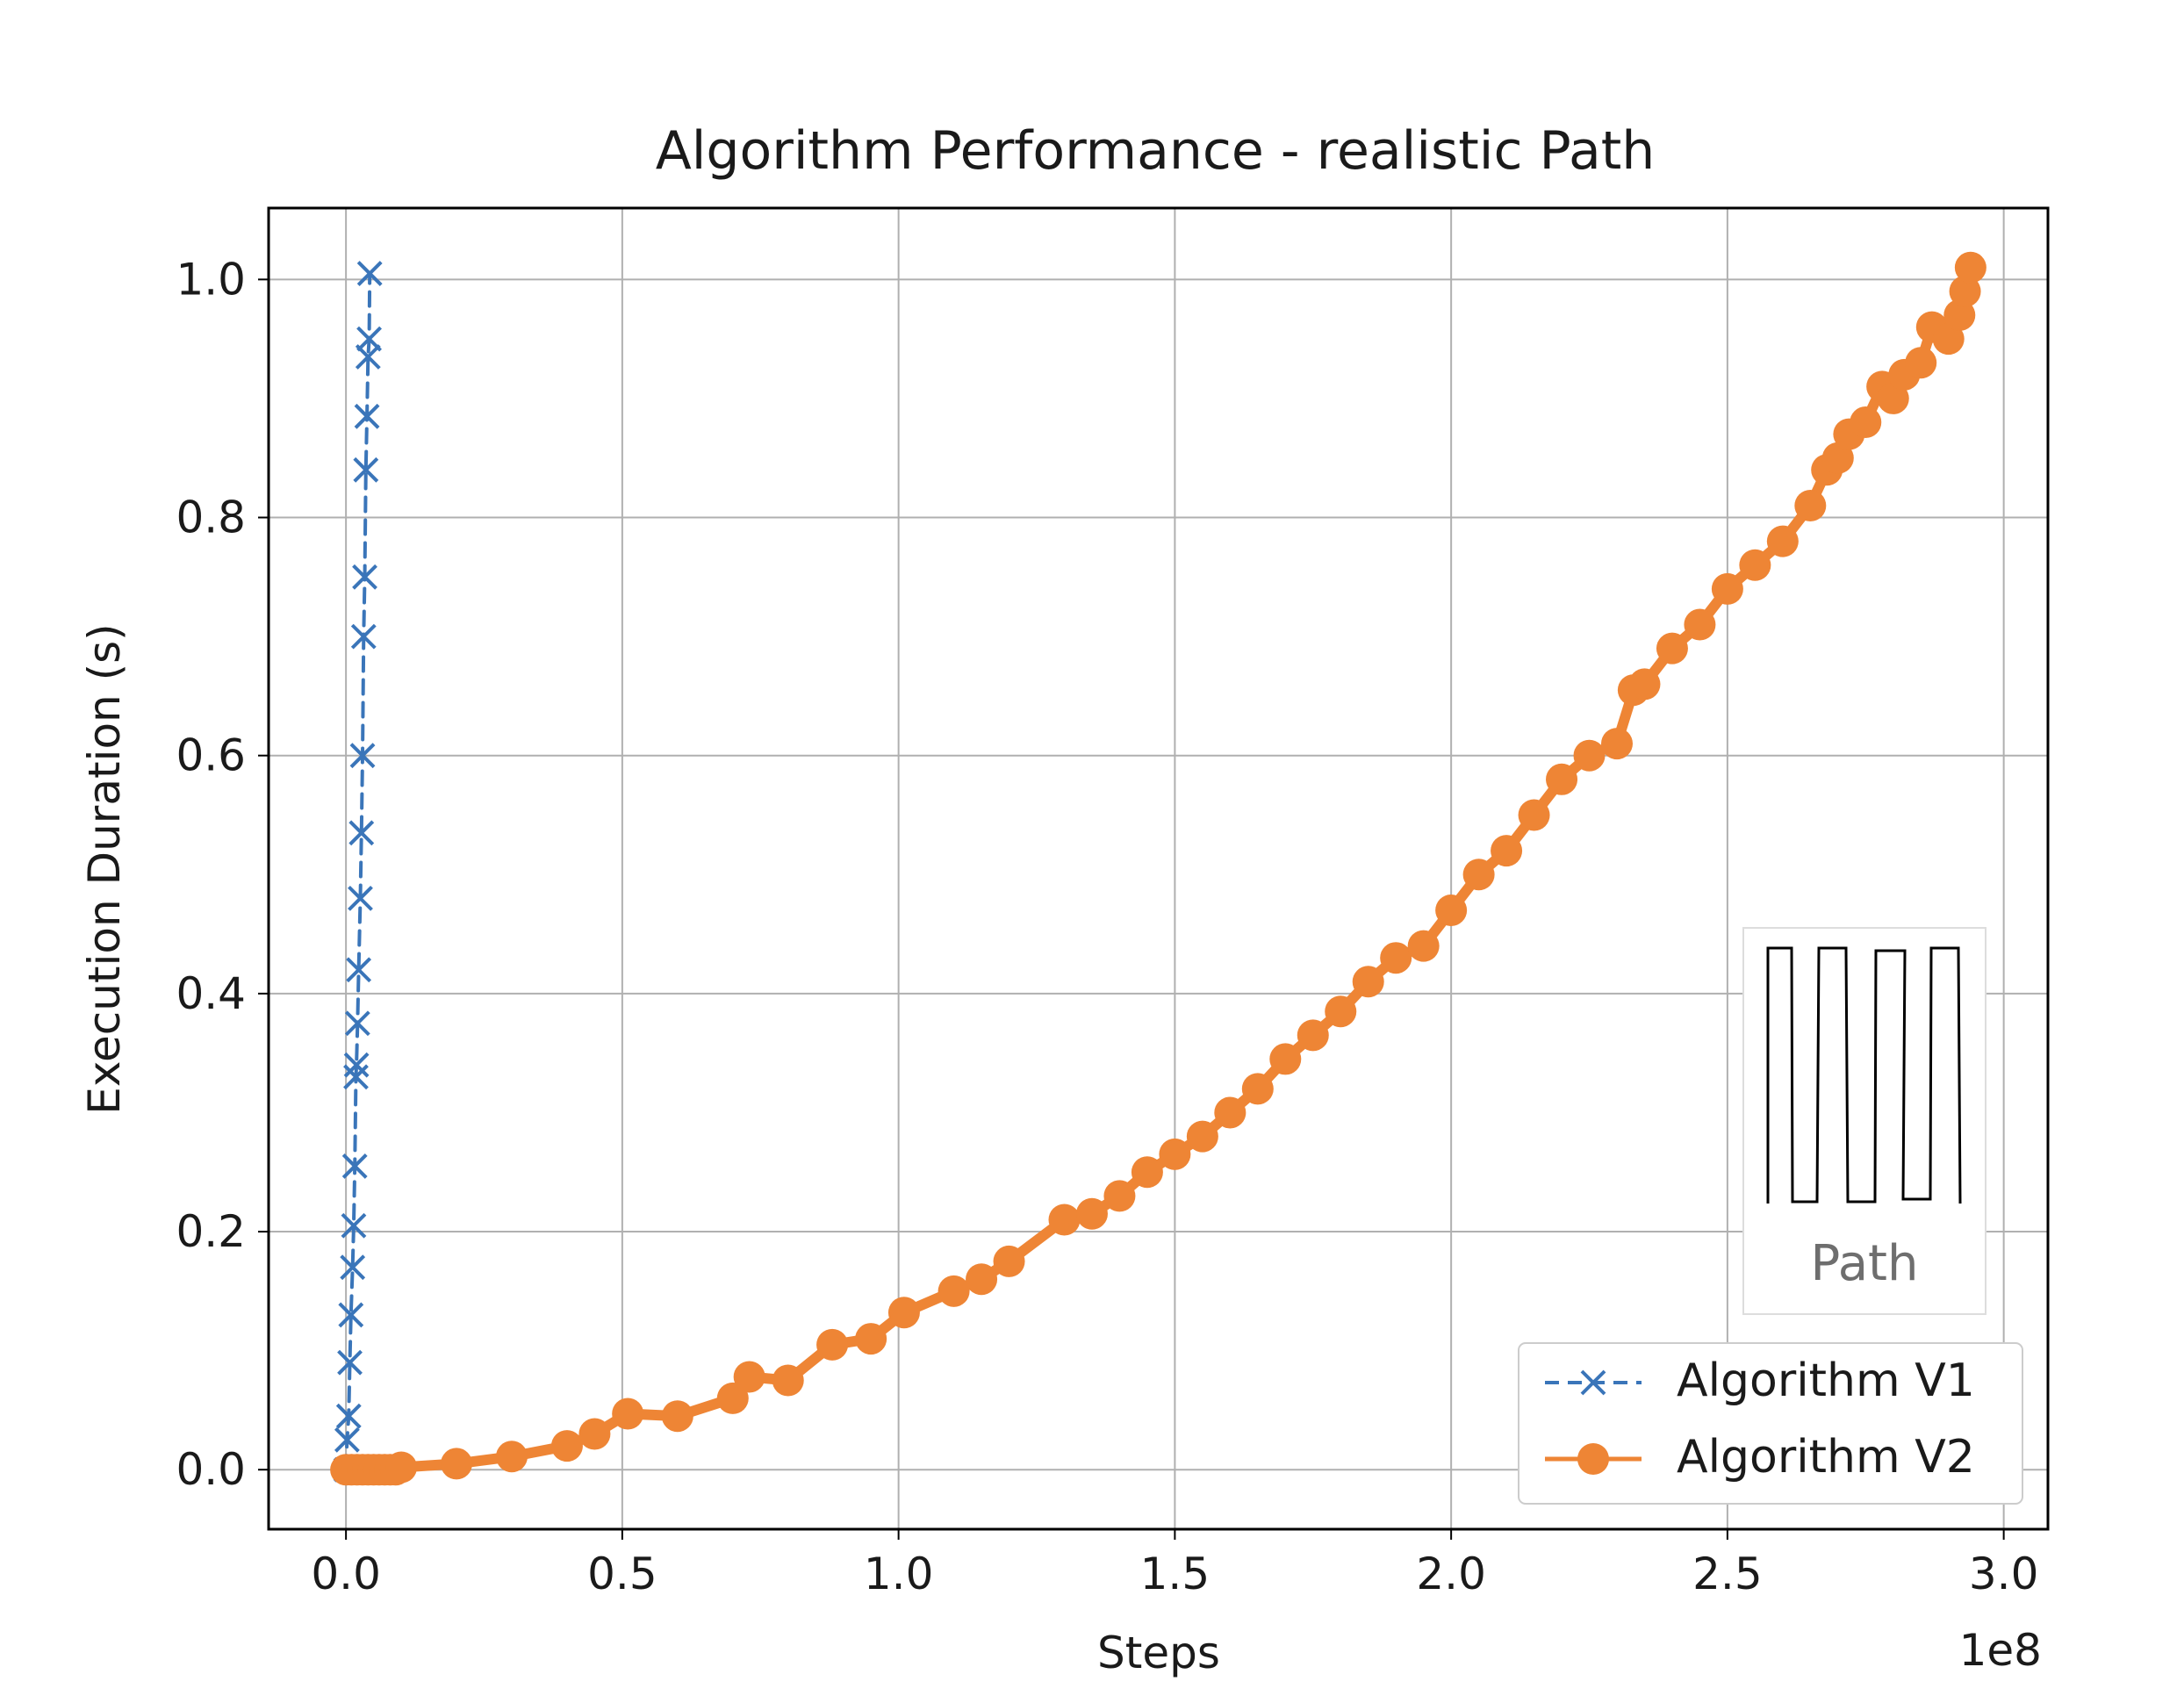 Image resolution: width=2184 pixels, height=1703 pixels. Describe the element at coordinates (211, 993) in the screenshot. I see `y-tick-label: 0.4` at that location.